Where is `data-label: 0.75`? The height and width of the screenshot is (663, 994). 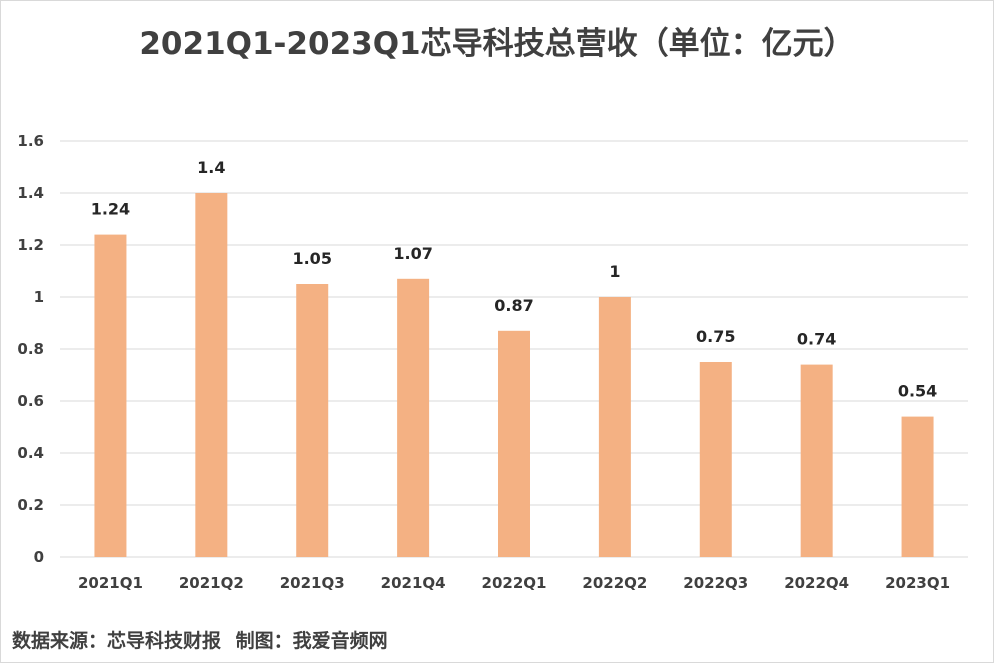 data-label: 0.75 is located at coordinates (715, 336).